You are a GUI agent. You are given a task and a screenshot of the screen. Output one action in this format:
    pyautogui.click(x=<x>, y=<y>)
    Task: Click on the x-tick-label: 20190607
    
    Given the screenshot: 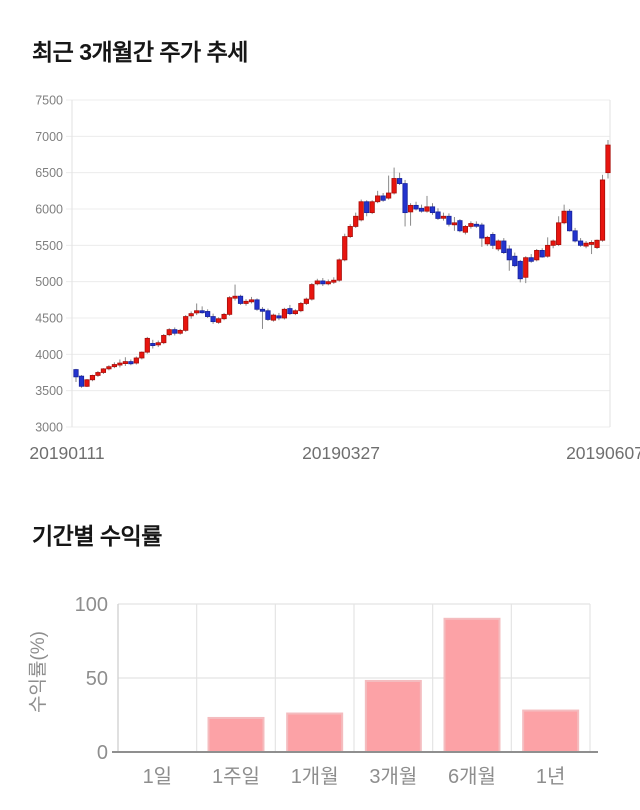 What is the action you would take?
    pyautogui.click(x=603, y=453)
    